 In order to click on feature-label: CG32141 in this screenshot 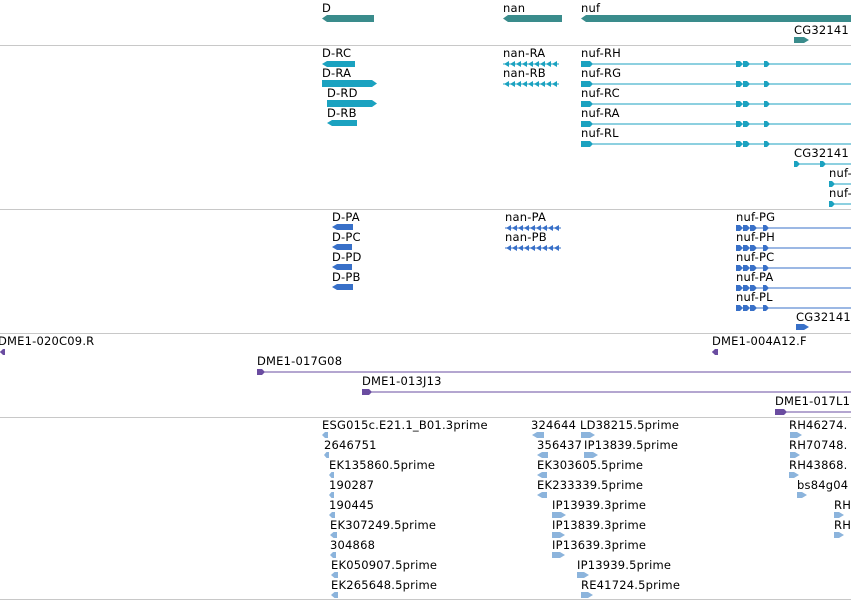, I will do `click(821, 153)`.